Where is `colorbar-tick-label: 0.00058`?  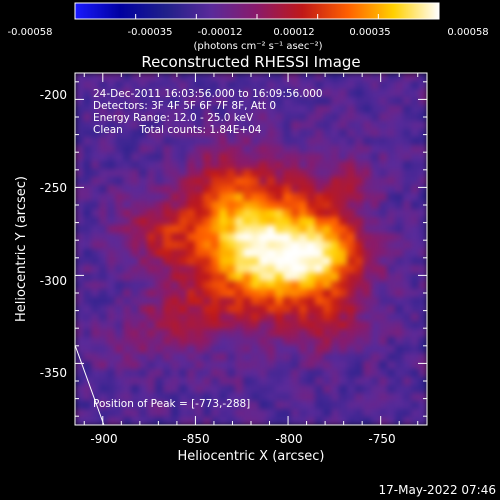 colorbar-tick-label: 0.00058 is located at coordinates (467, 32).